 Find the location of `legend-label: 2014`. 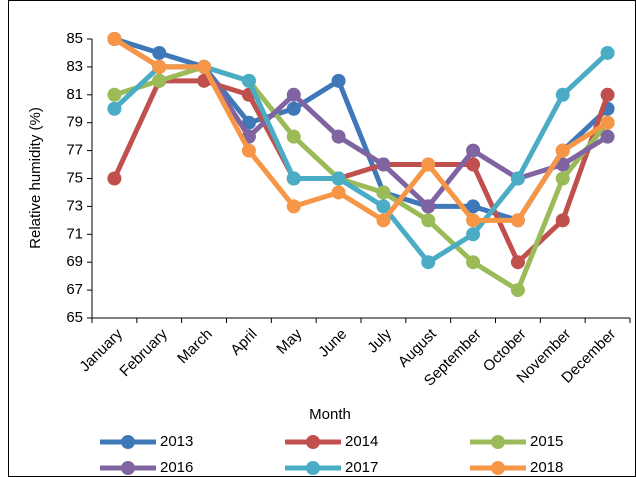

legend-label: 2014 is located at coordinates (361, 441).